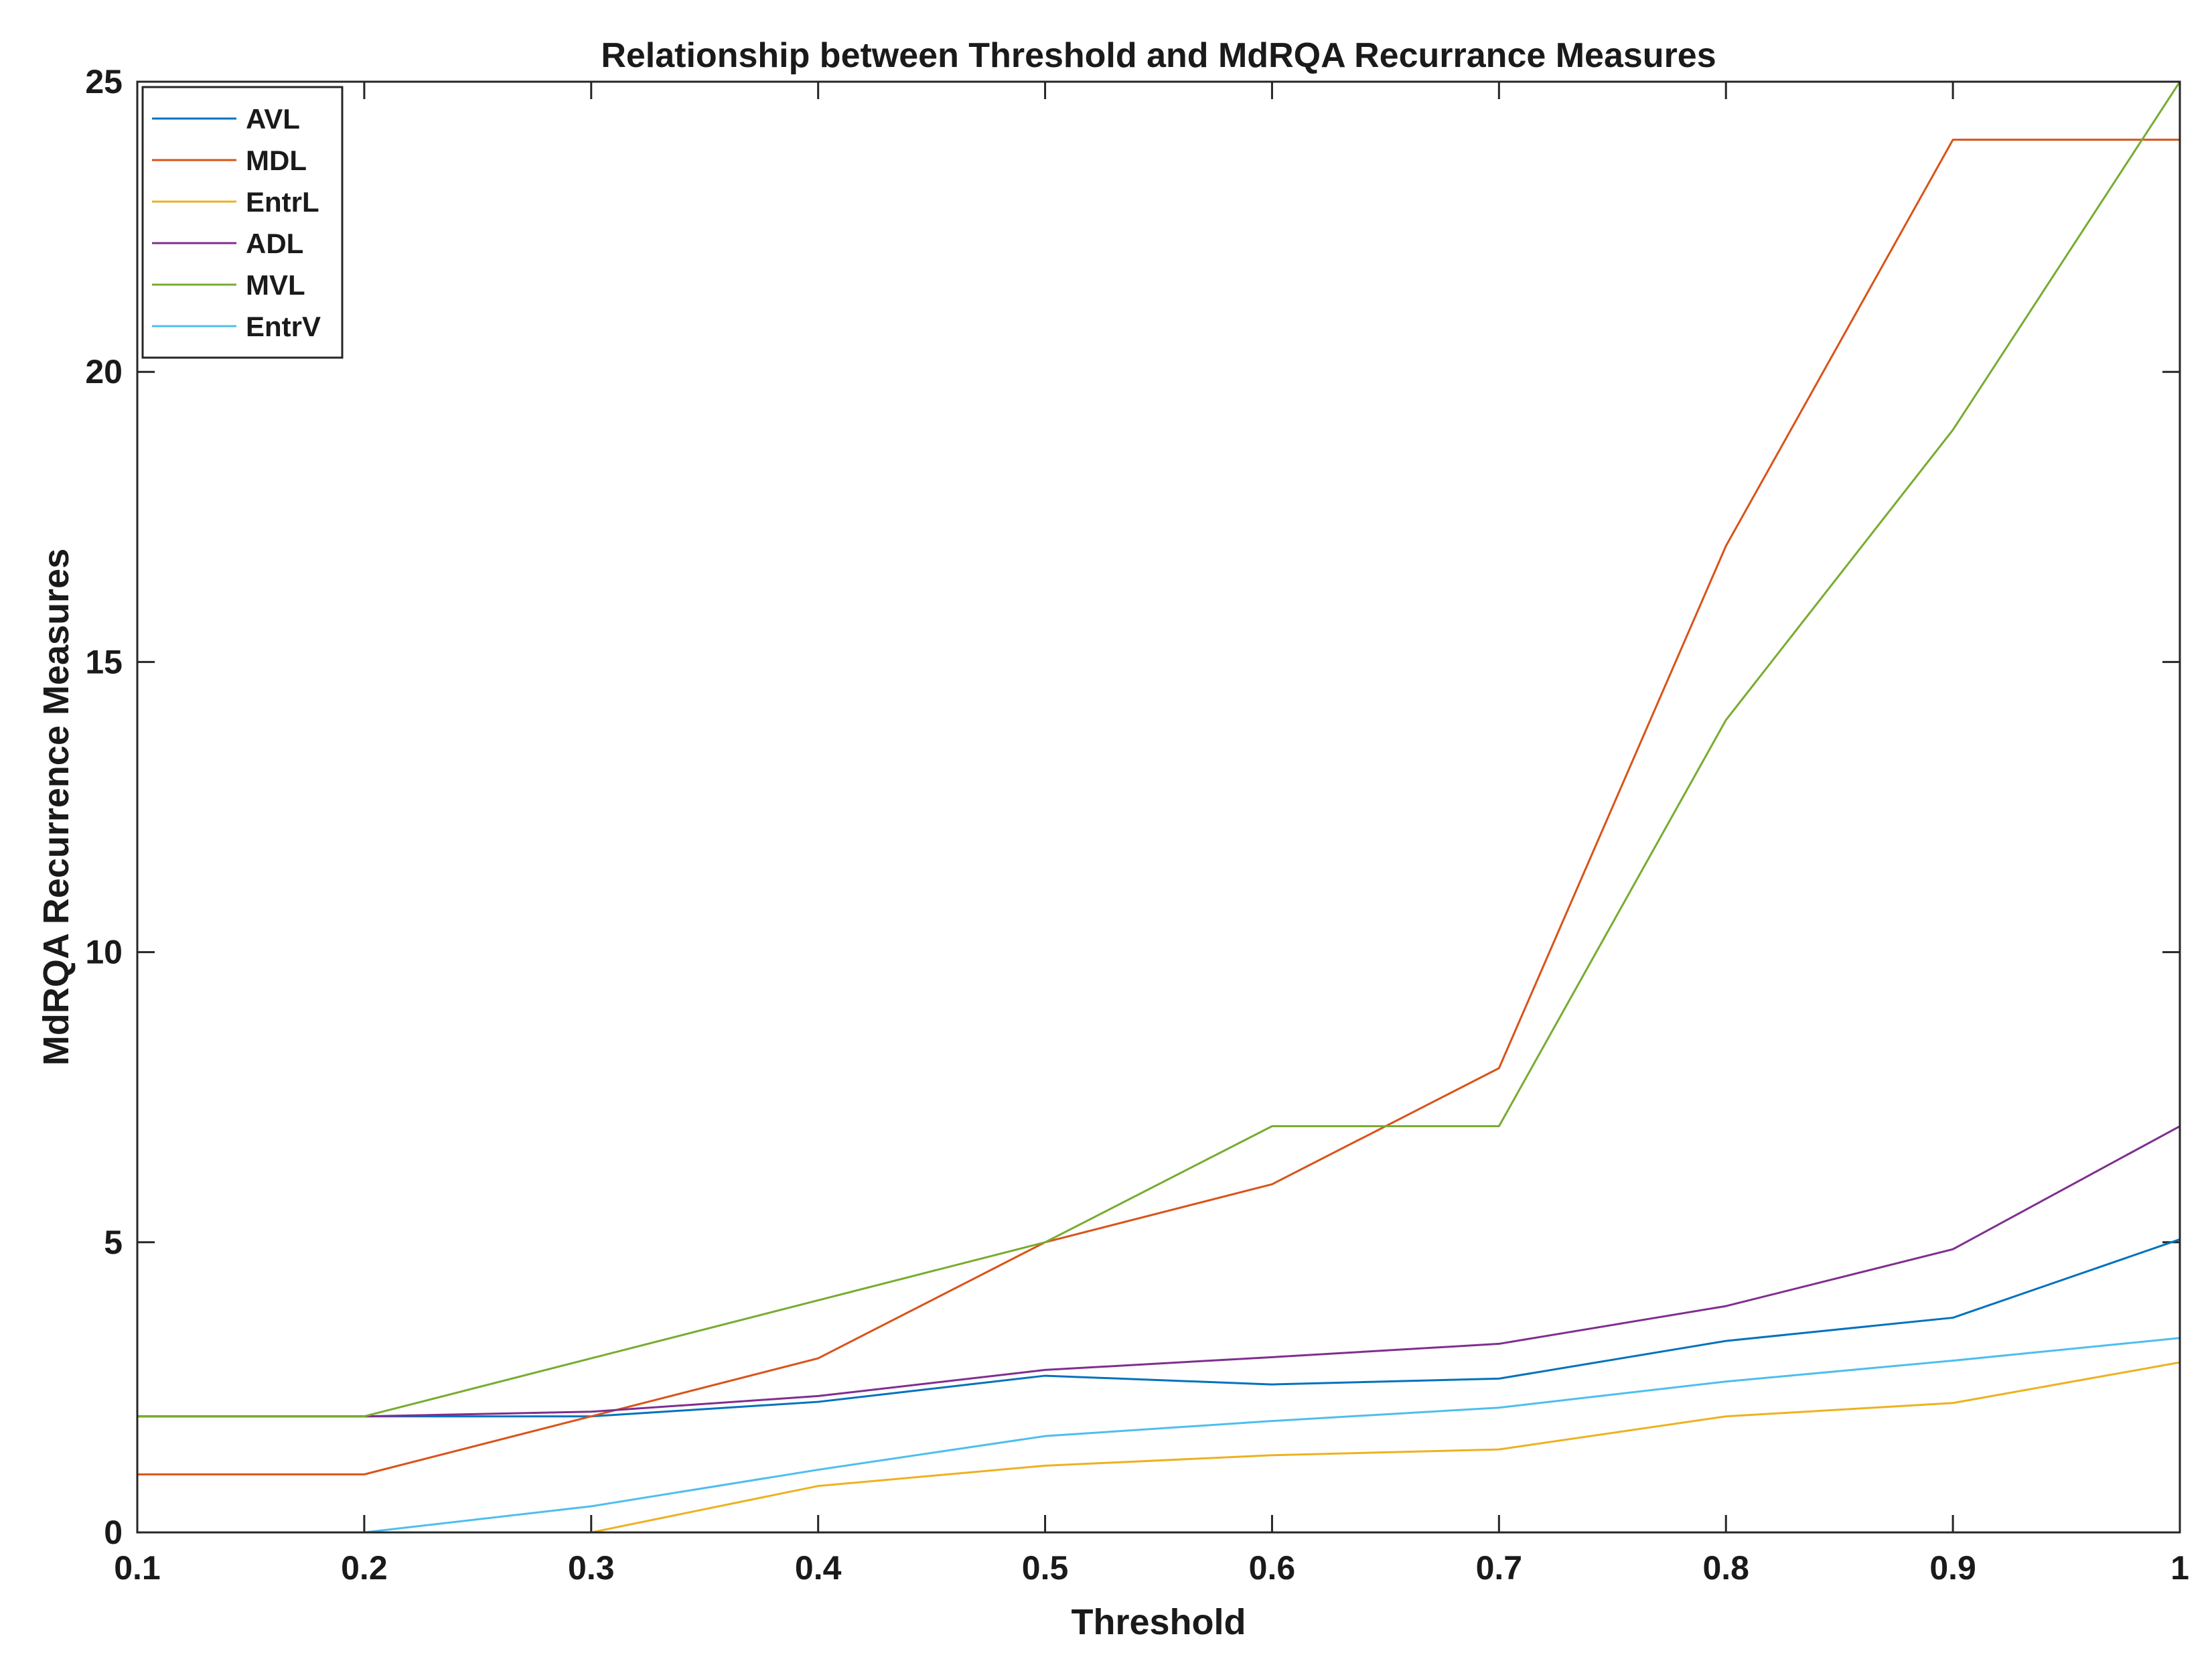 The width and height of the screenshot is (2212, 1661). I want to click on x-tick-label: 1, so click(2179, 1568).